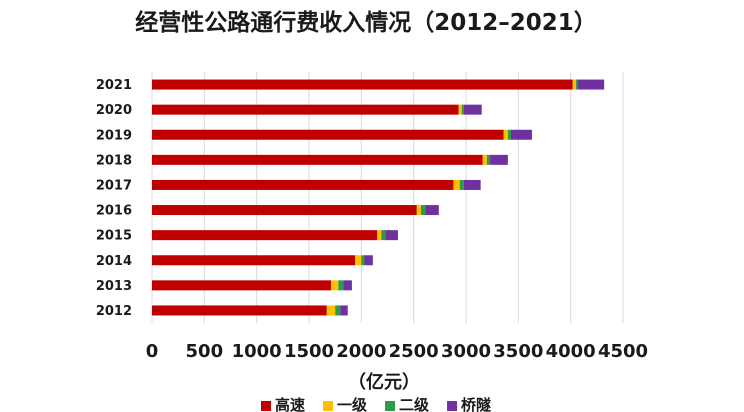 This screenshot has width=744, height=412. I want to click on category-label: 2020, so click(114, 110).